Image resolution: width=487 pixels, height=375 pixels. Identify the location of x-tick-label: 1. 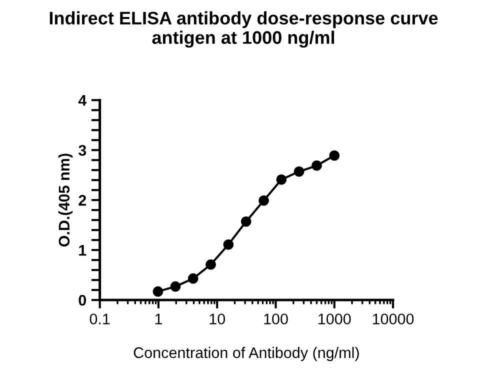
(158, 319).